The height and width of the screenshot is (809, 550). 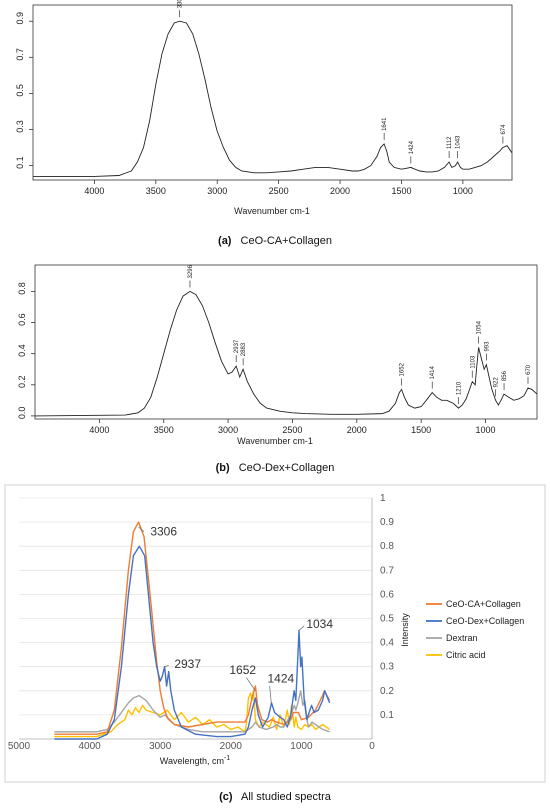 I want to click on panel-c-caption-letter: (c), so click(x=226, y=797).